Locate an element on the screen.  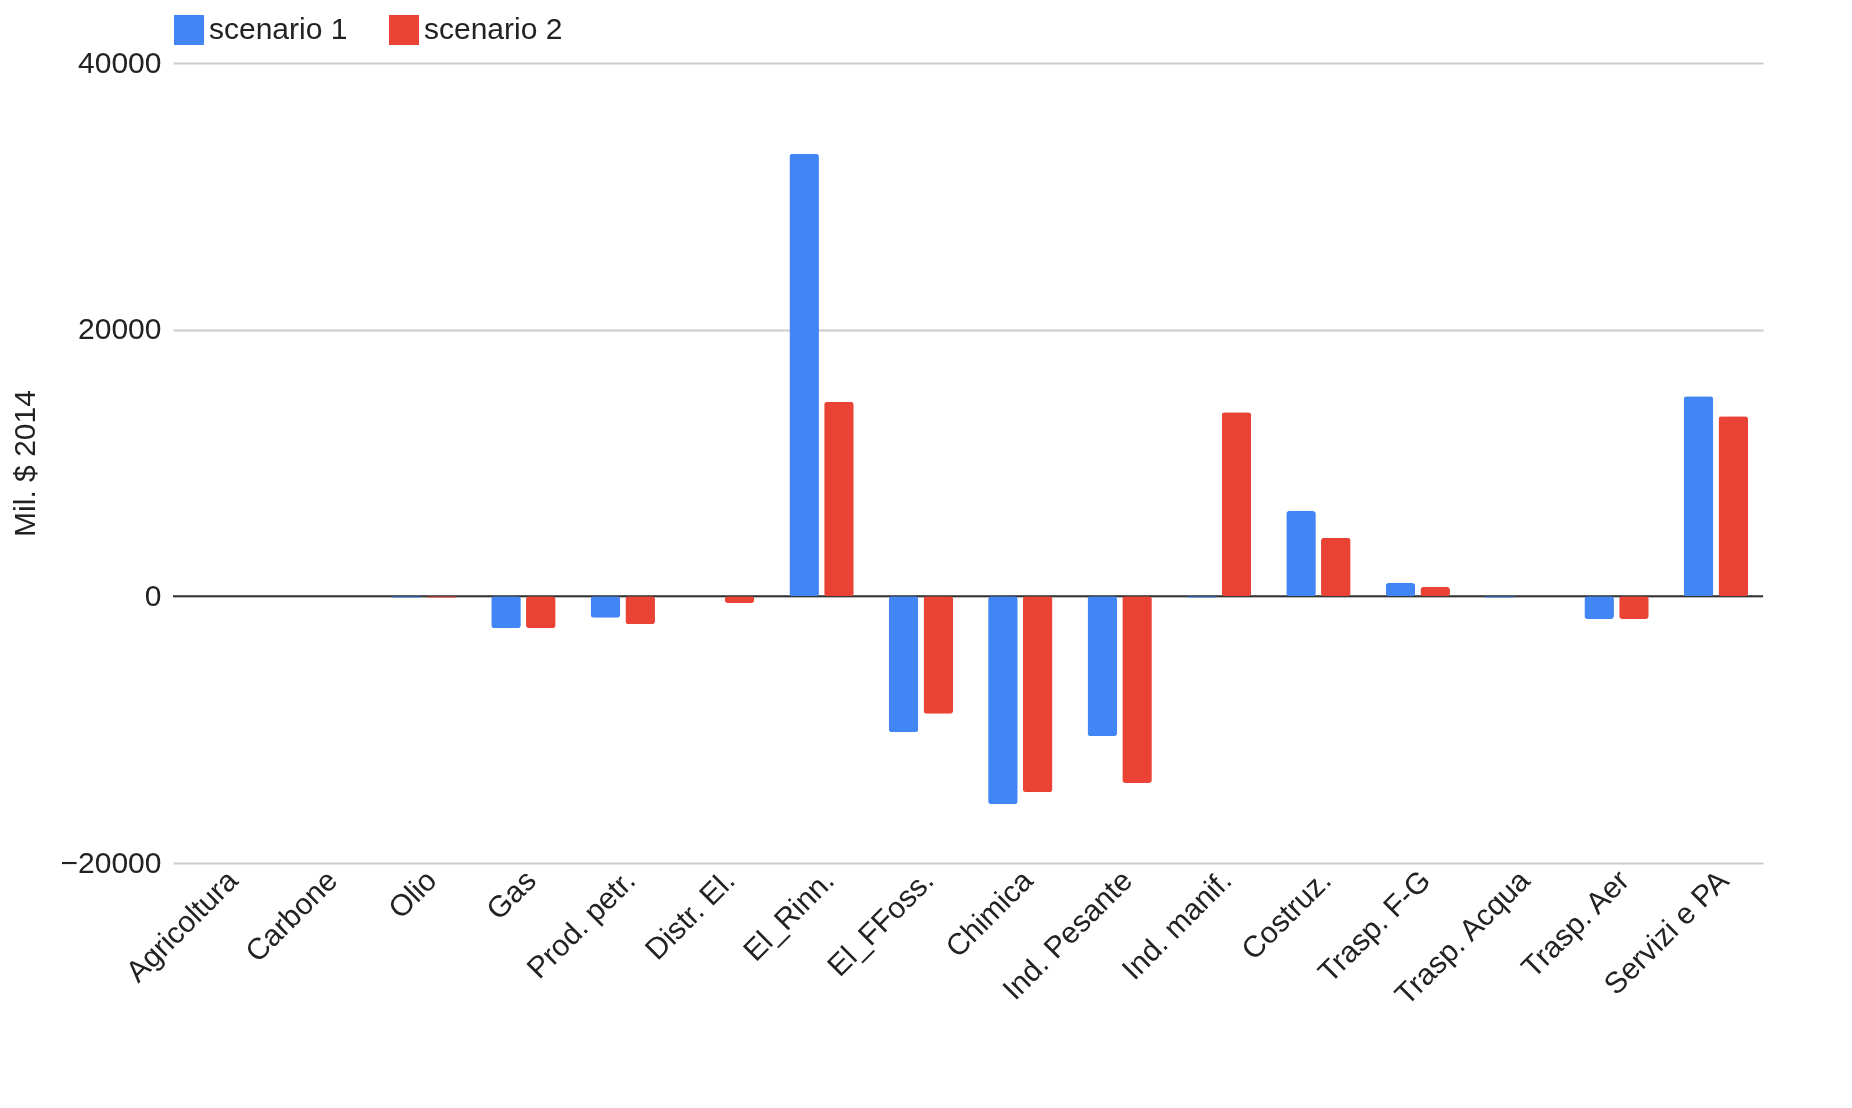
y-tick-label: 20000 is located at coordinates (120, 329).